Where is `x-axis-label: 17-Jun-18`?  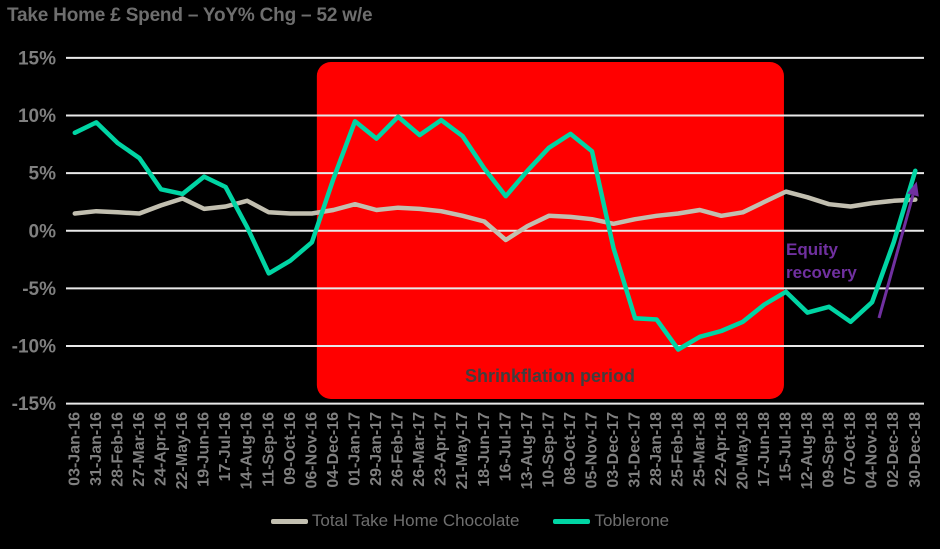 x-axis-label: 17-Jun-18 is located at coordinates (764, 449).